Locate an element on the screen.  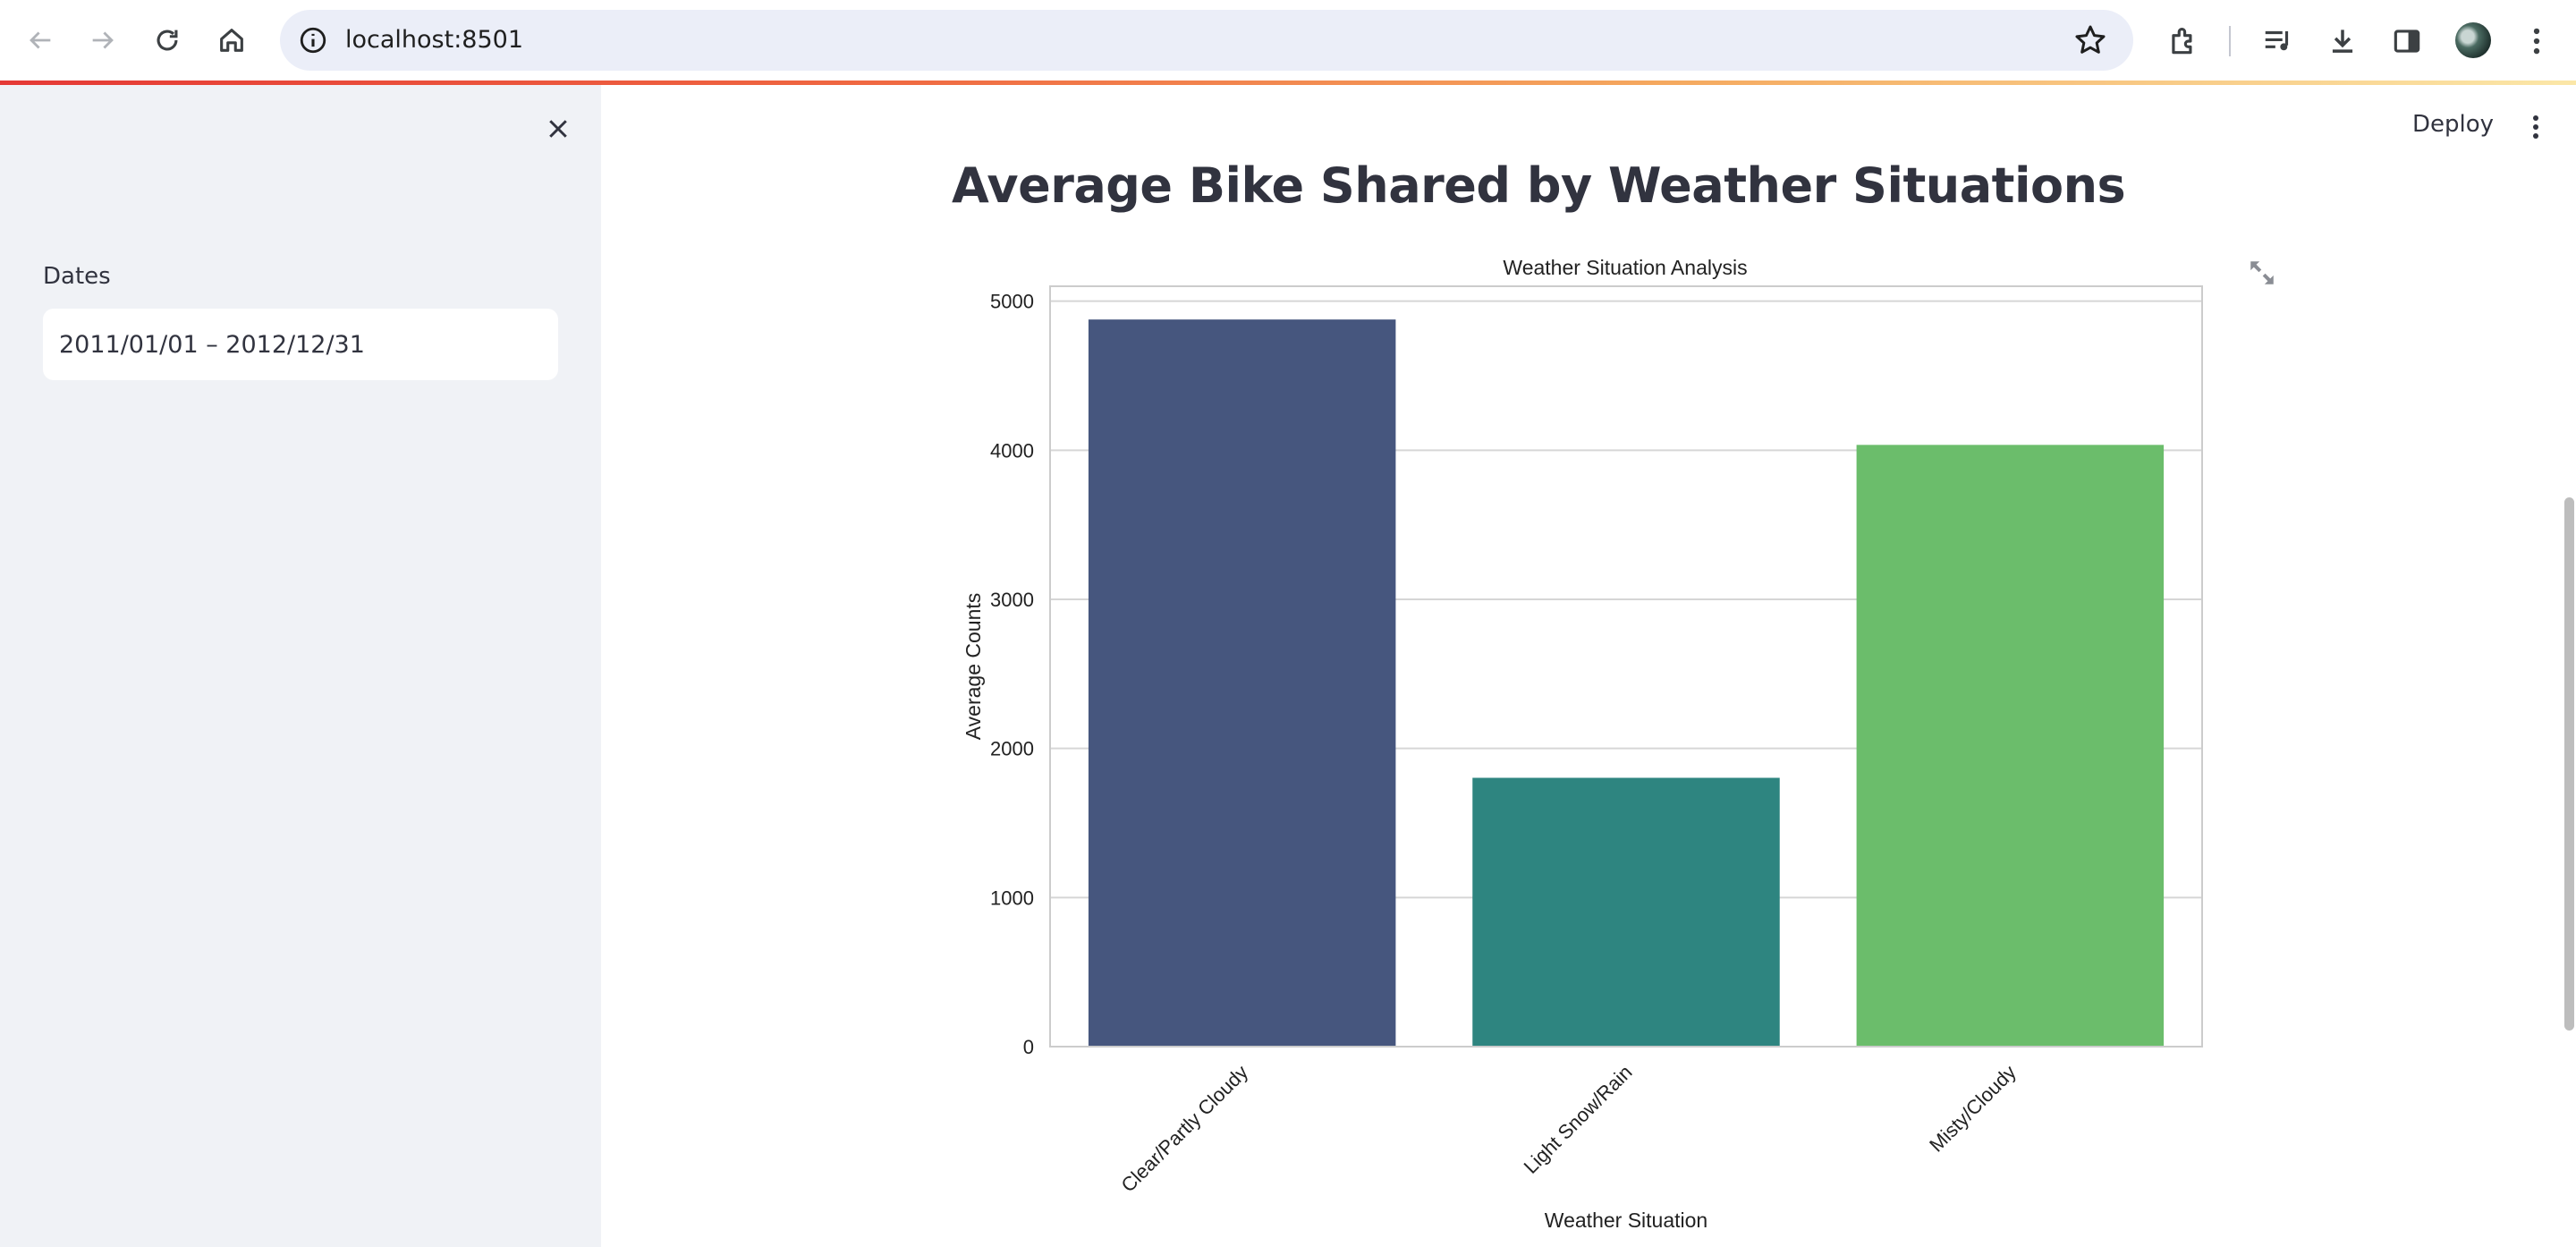
y-tick-label: 5000 is located at coordinates (1012, 302).